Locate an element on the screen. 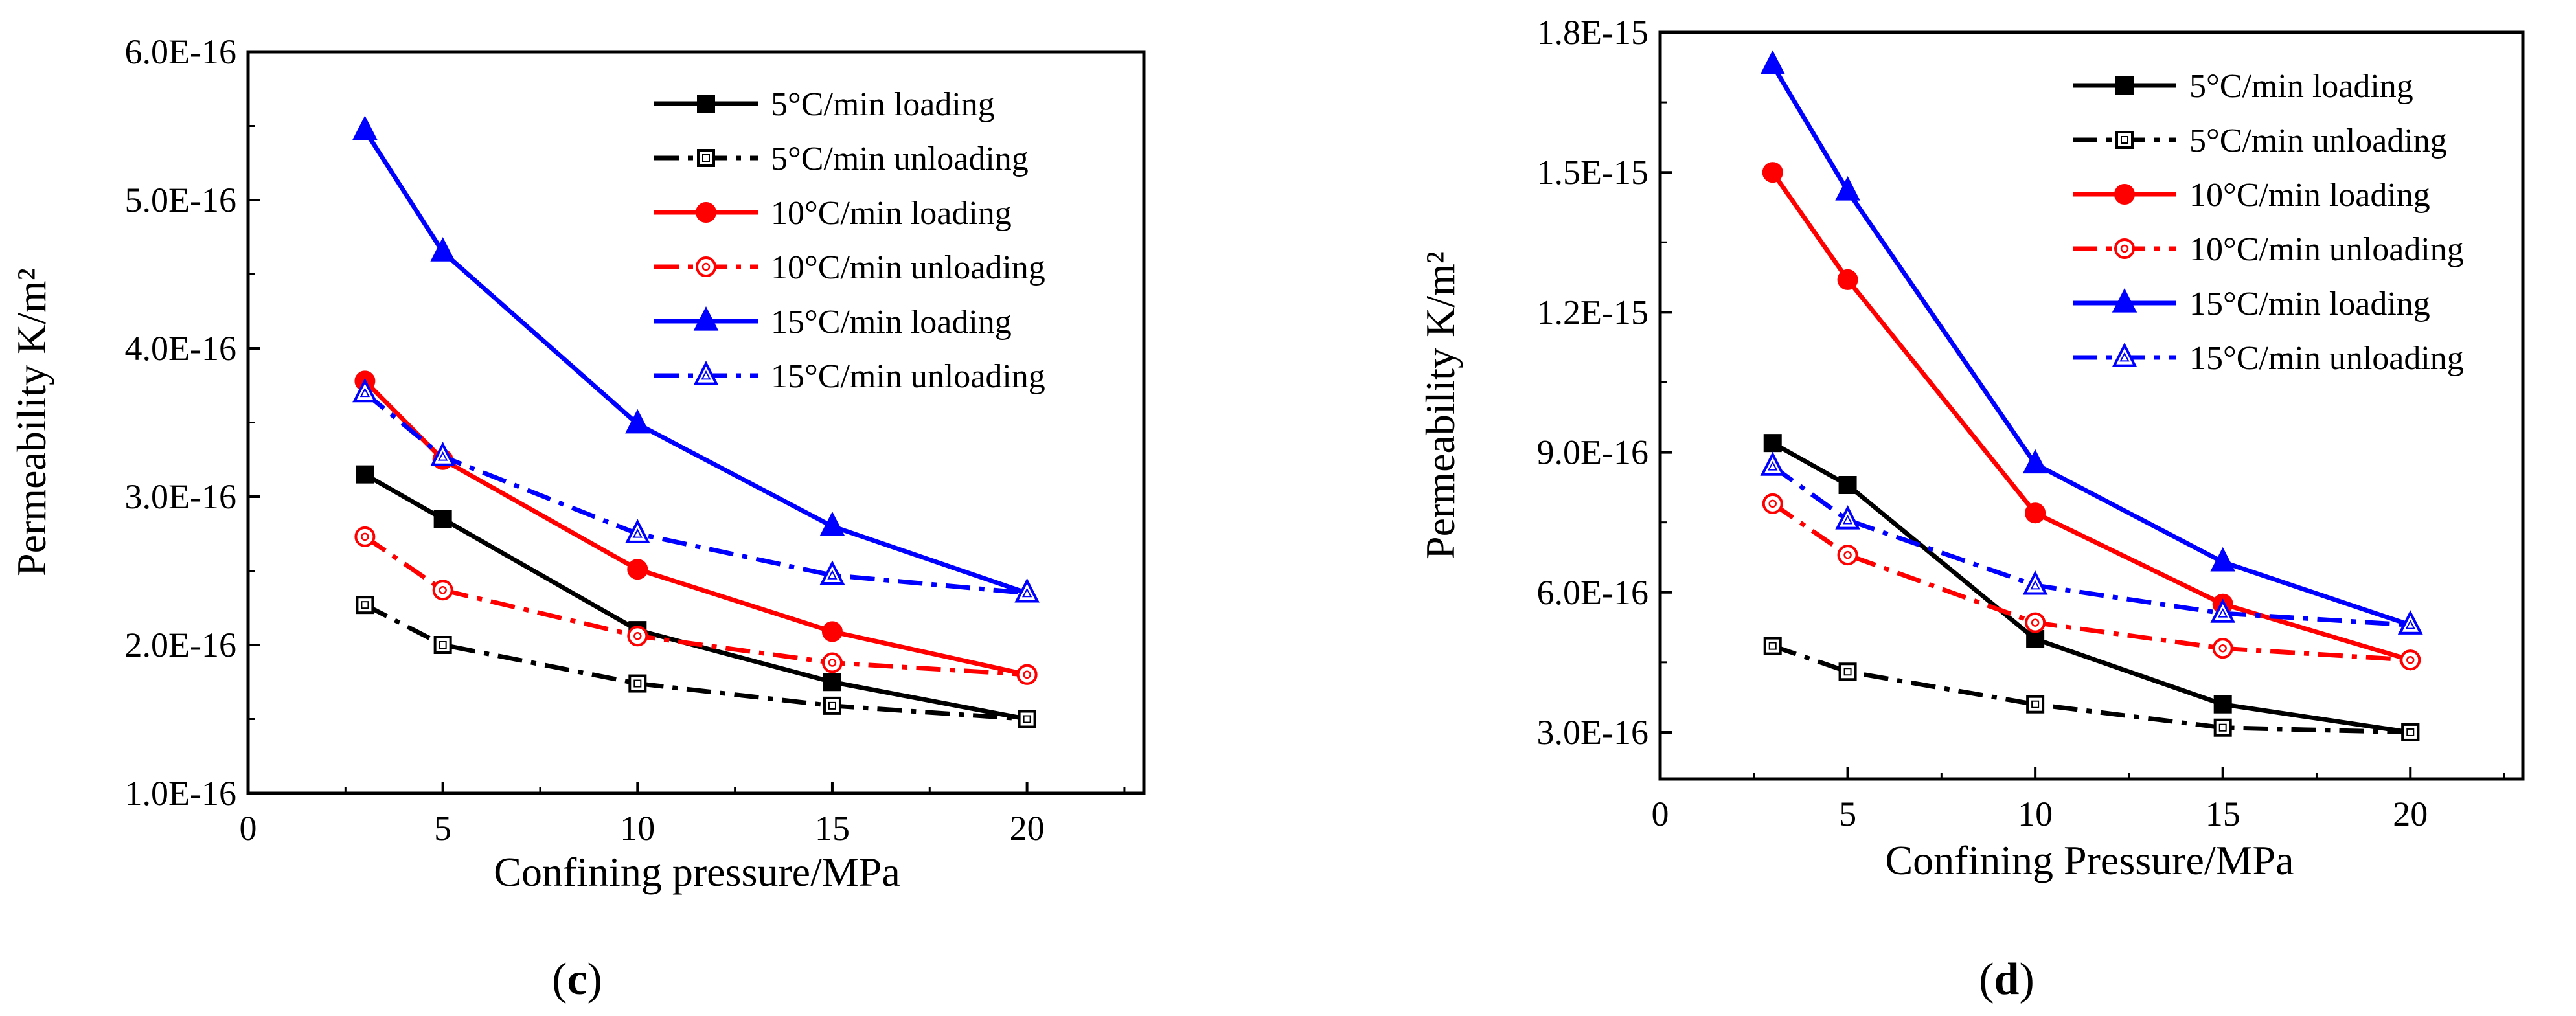 This screenshot has width=2576, height=1016. x-axis-title: Confining Pressure/MPa is located at coordinates (2089, 860).